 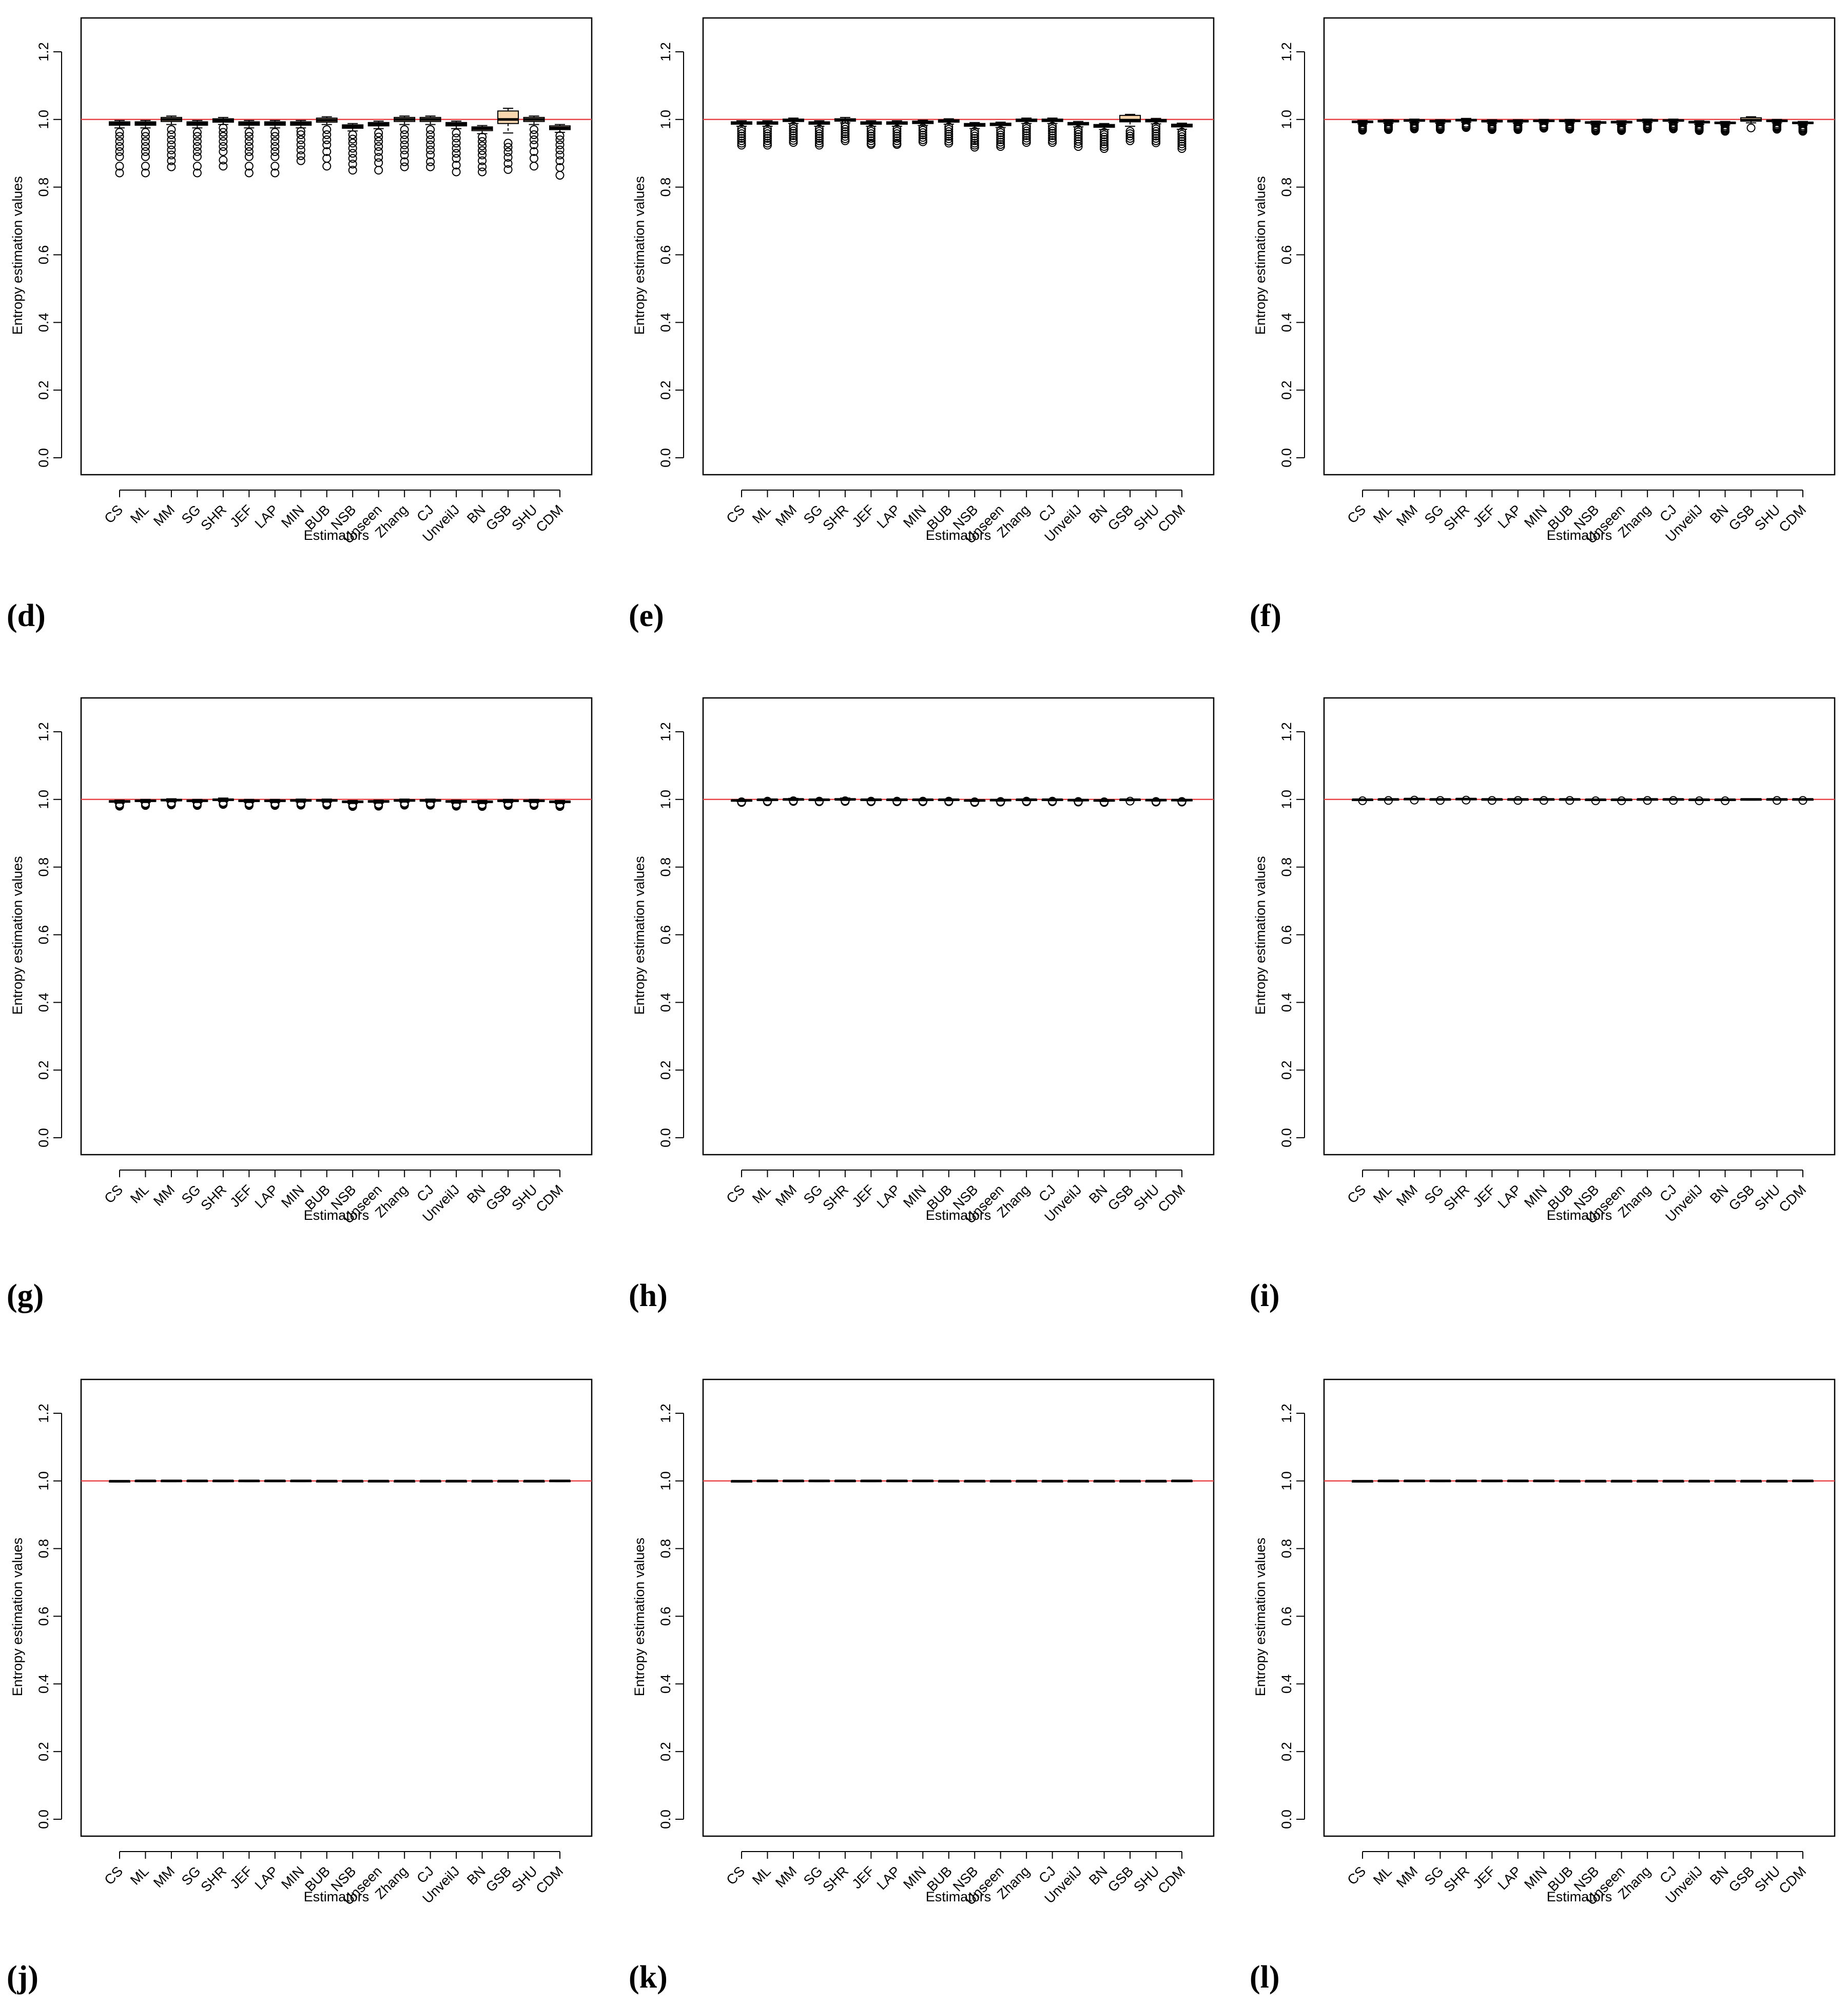 I want to click on x-axis-title: Estimators, so click(x=958, y=1216).